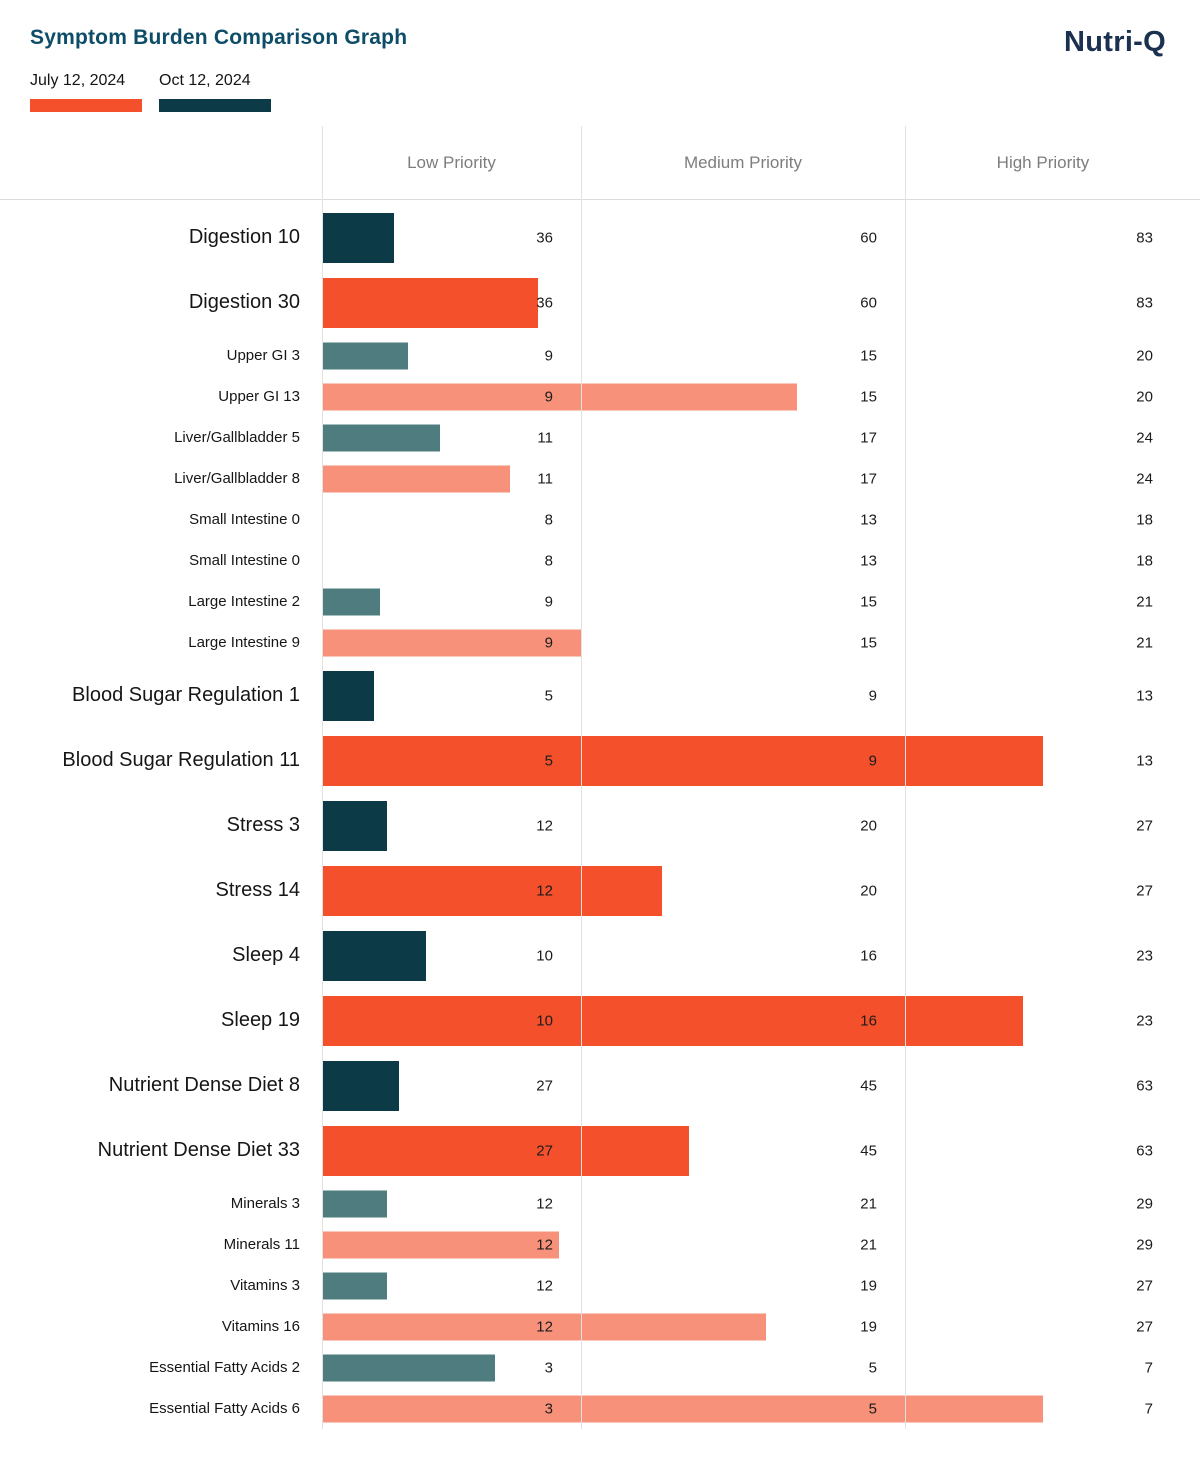 The width and height of the screenshot is (1200, 1479). Describe the element at coordinates (181, 760) in the screenshot. I see `row-label: Blood Sugar Regulation 11` at that location.